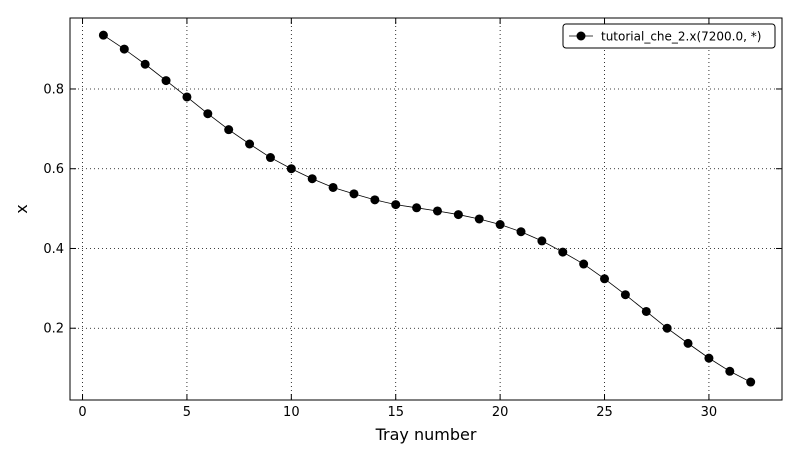  Describe the element at coordinates (53, 89) in the screenshot. I see `y-tick-label: 0.8` at that location.